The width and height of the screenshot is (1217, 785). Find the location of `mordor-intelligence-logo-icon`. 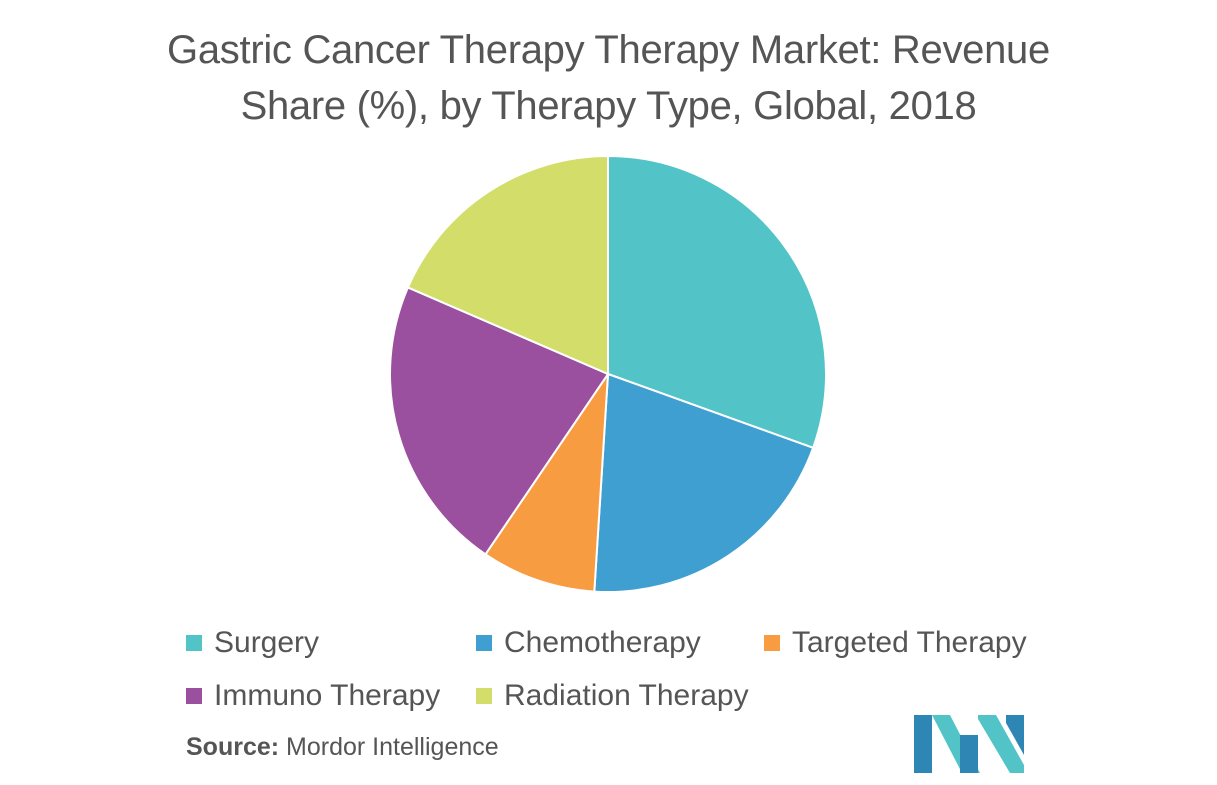

mordor-intelligence-logo-icon is located at coordinates (969, 744).